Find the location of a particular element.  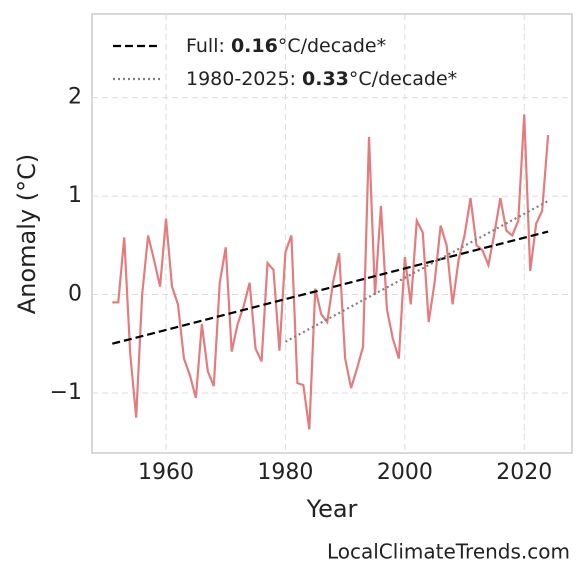

x-tick-label: 2020 is located at coordinates (524, 472).